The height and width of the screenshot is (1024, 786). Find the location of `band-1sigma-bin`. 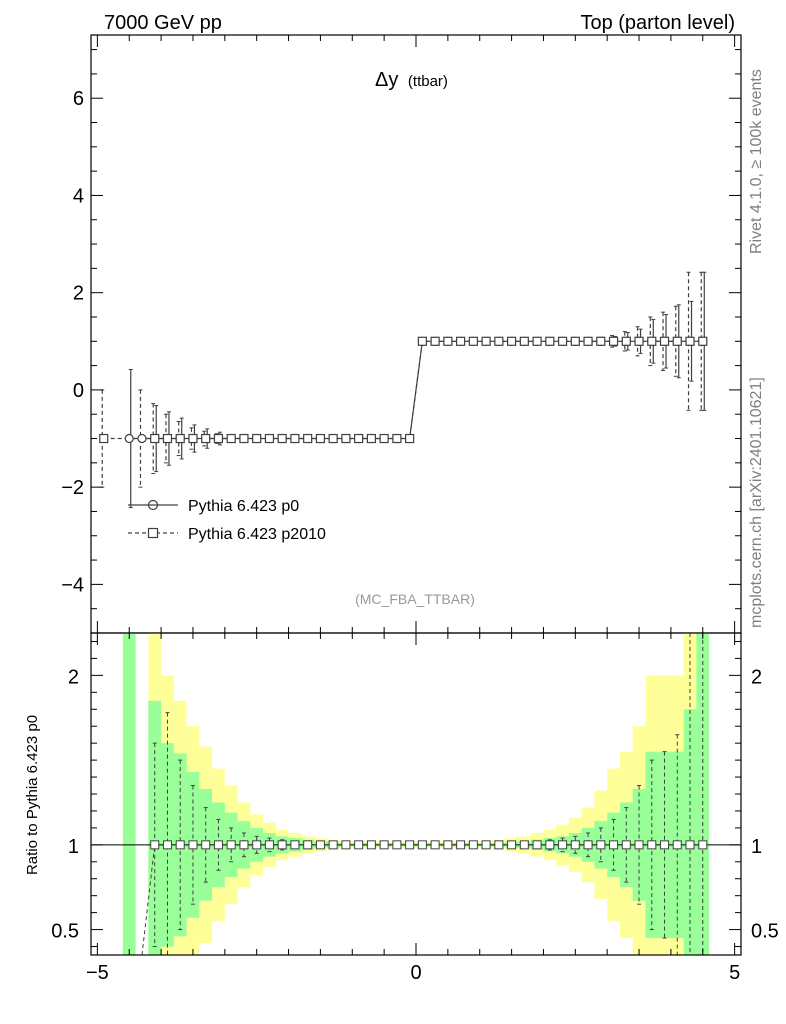

band-1sigma-bin is located at coordinates (129, 794).